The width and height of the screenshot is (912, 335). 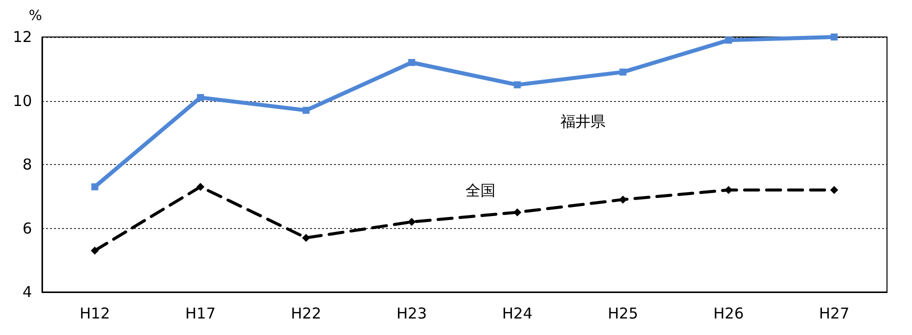 I want to click on y-tick-label: 12, so click(x=22, y=37).